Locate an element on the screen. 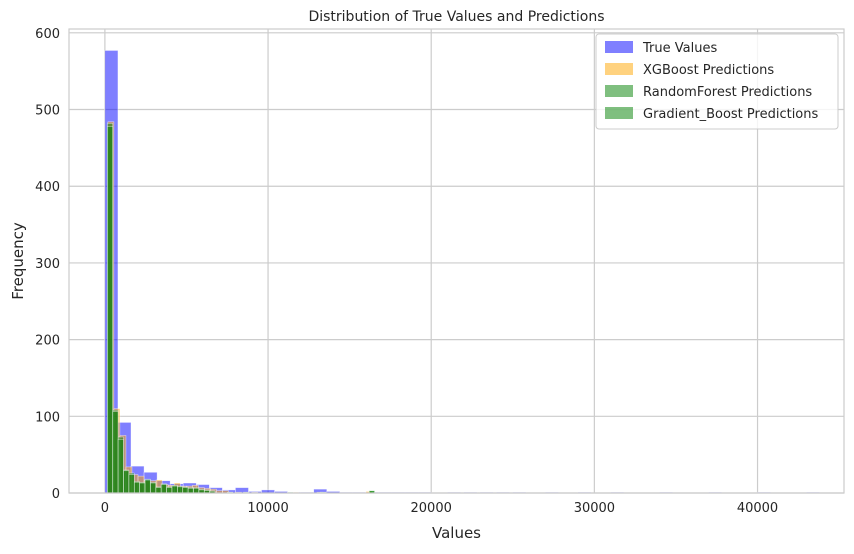 This screenshot has height=554, width=854. x-tick-label: 30000 is located at coordinates (594, 508).